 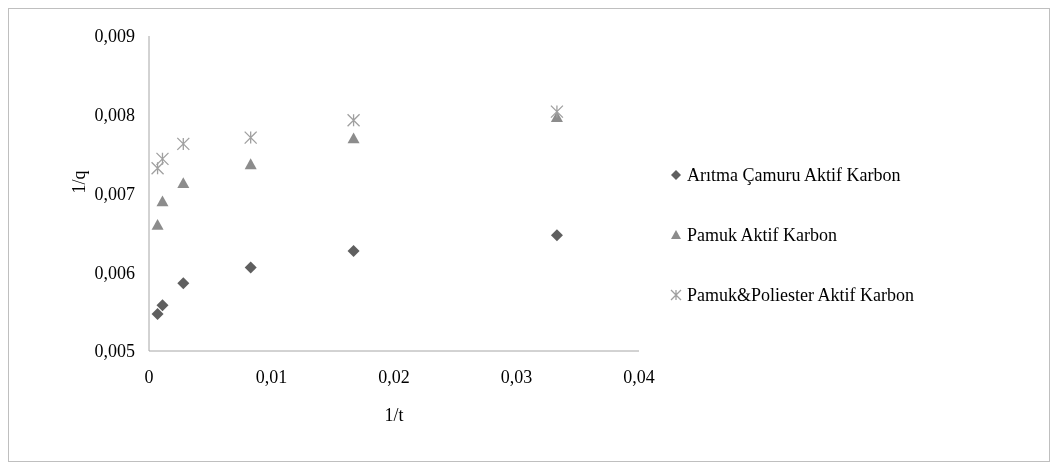 What do you see at coordinates (516, 377) in the screenshot?
I see `x-tick-label: 0,03` at bounding box center [516, 377].